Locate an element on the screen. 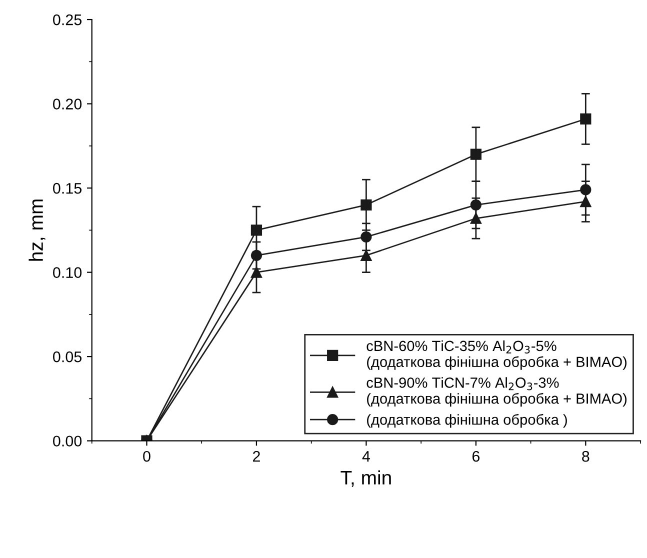 This screenshot has width=647, height=558. y-tick-label: 0.25 is located at coordinates (67, 20).